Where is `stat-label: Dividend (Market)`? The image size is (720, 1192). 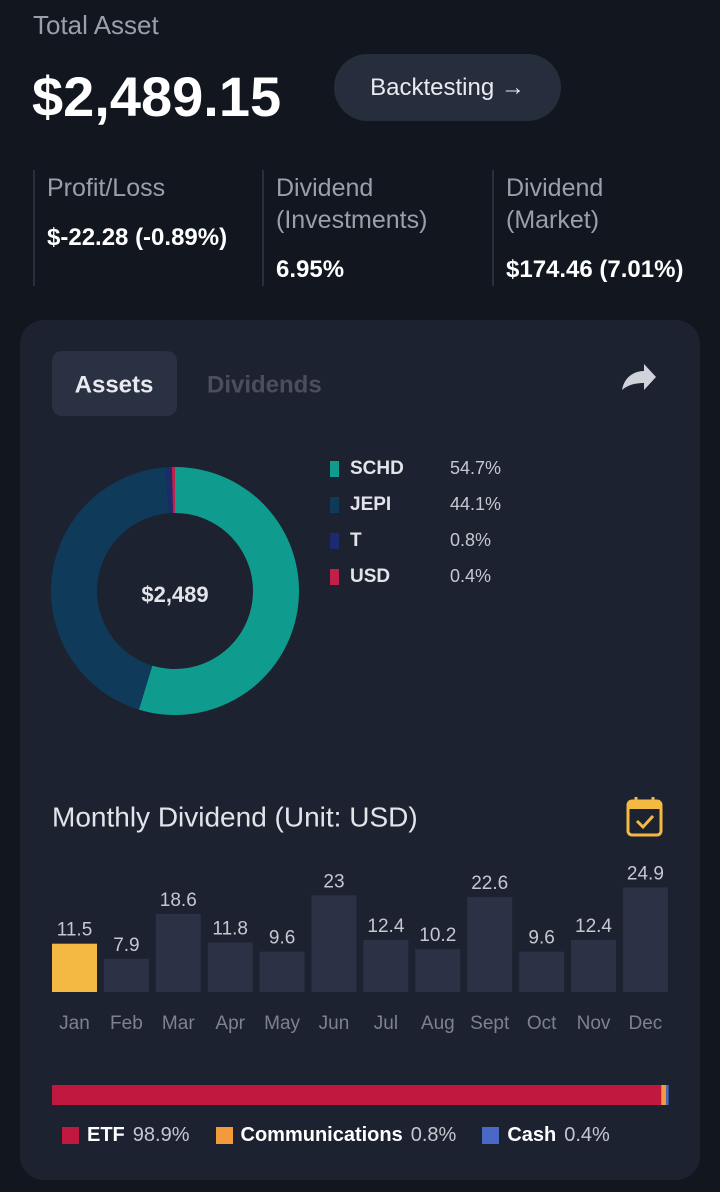
stat-label: Dividend (Market) is located at coordinates (555, 204).